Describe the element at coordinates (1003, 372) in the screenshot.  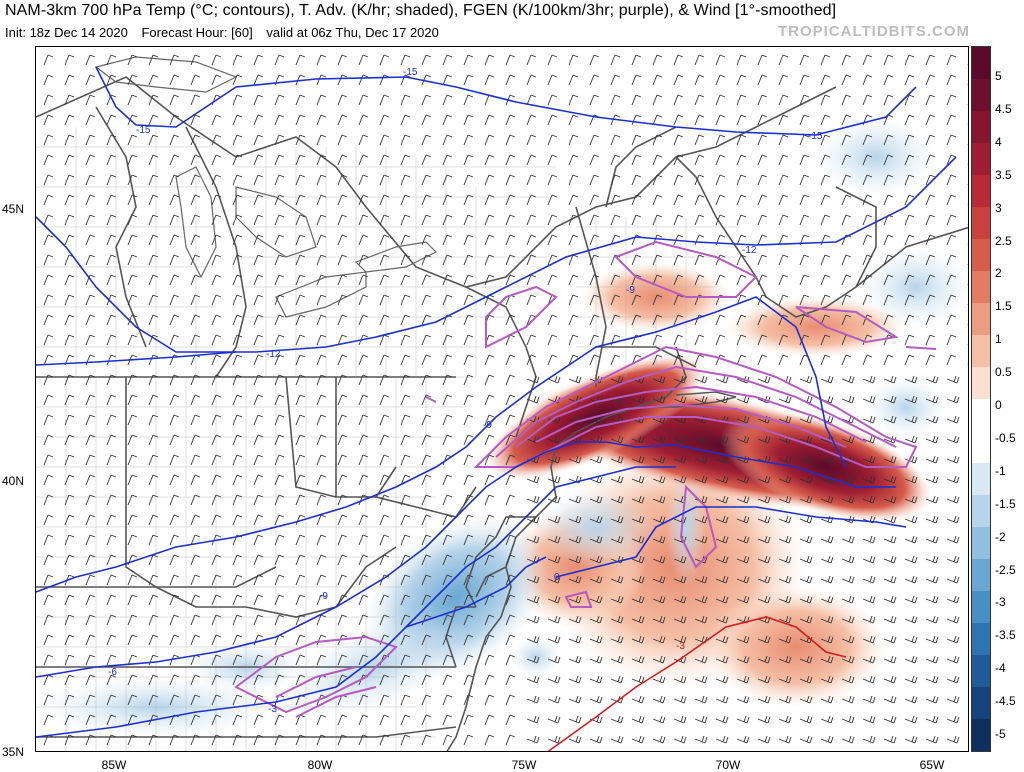
I see `colorbar-tick-label: 0.5` at that location.